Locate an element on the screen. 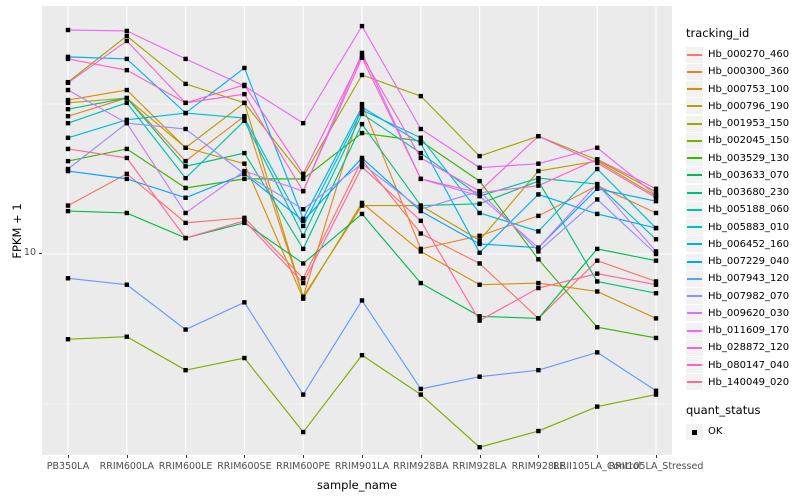 This screenshot has width=800, height=500. legend-item: Hb_000300_360 is located at coordinates (743, 71).